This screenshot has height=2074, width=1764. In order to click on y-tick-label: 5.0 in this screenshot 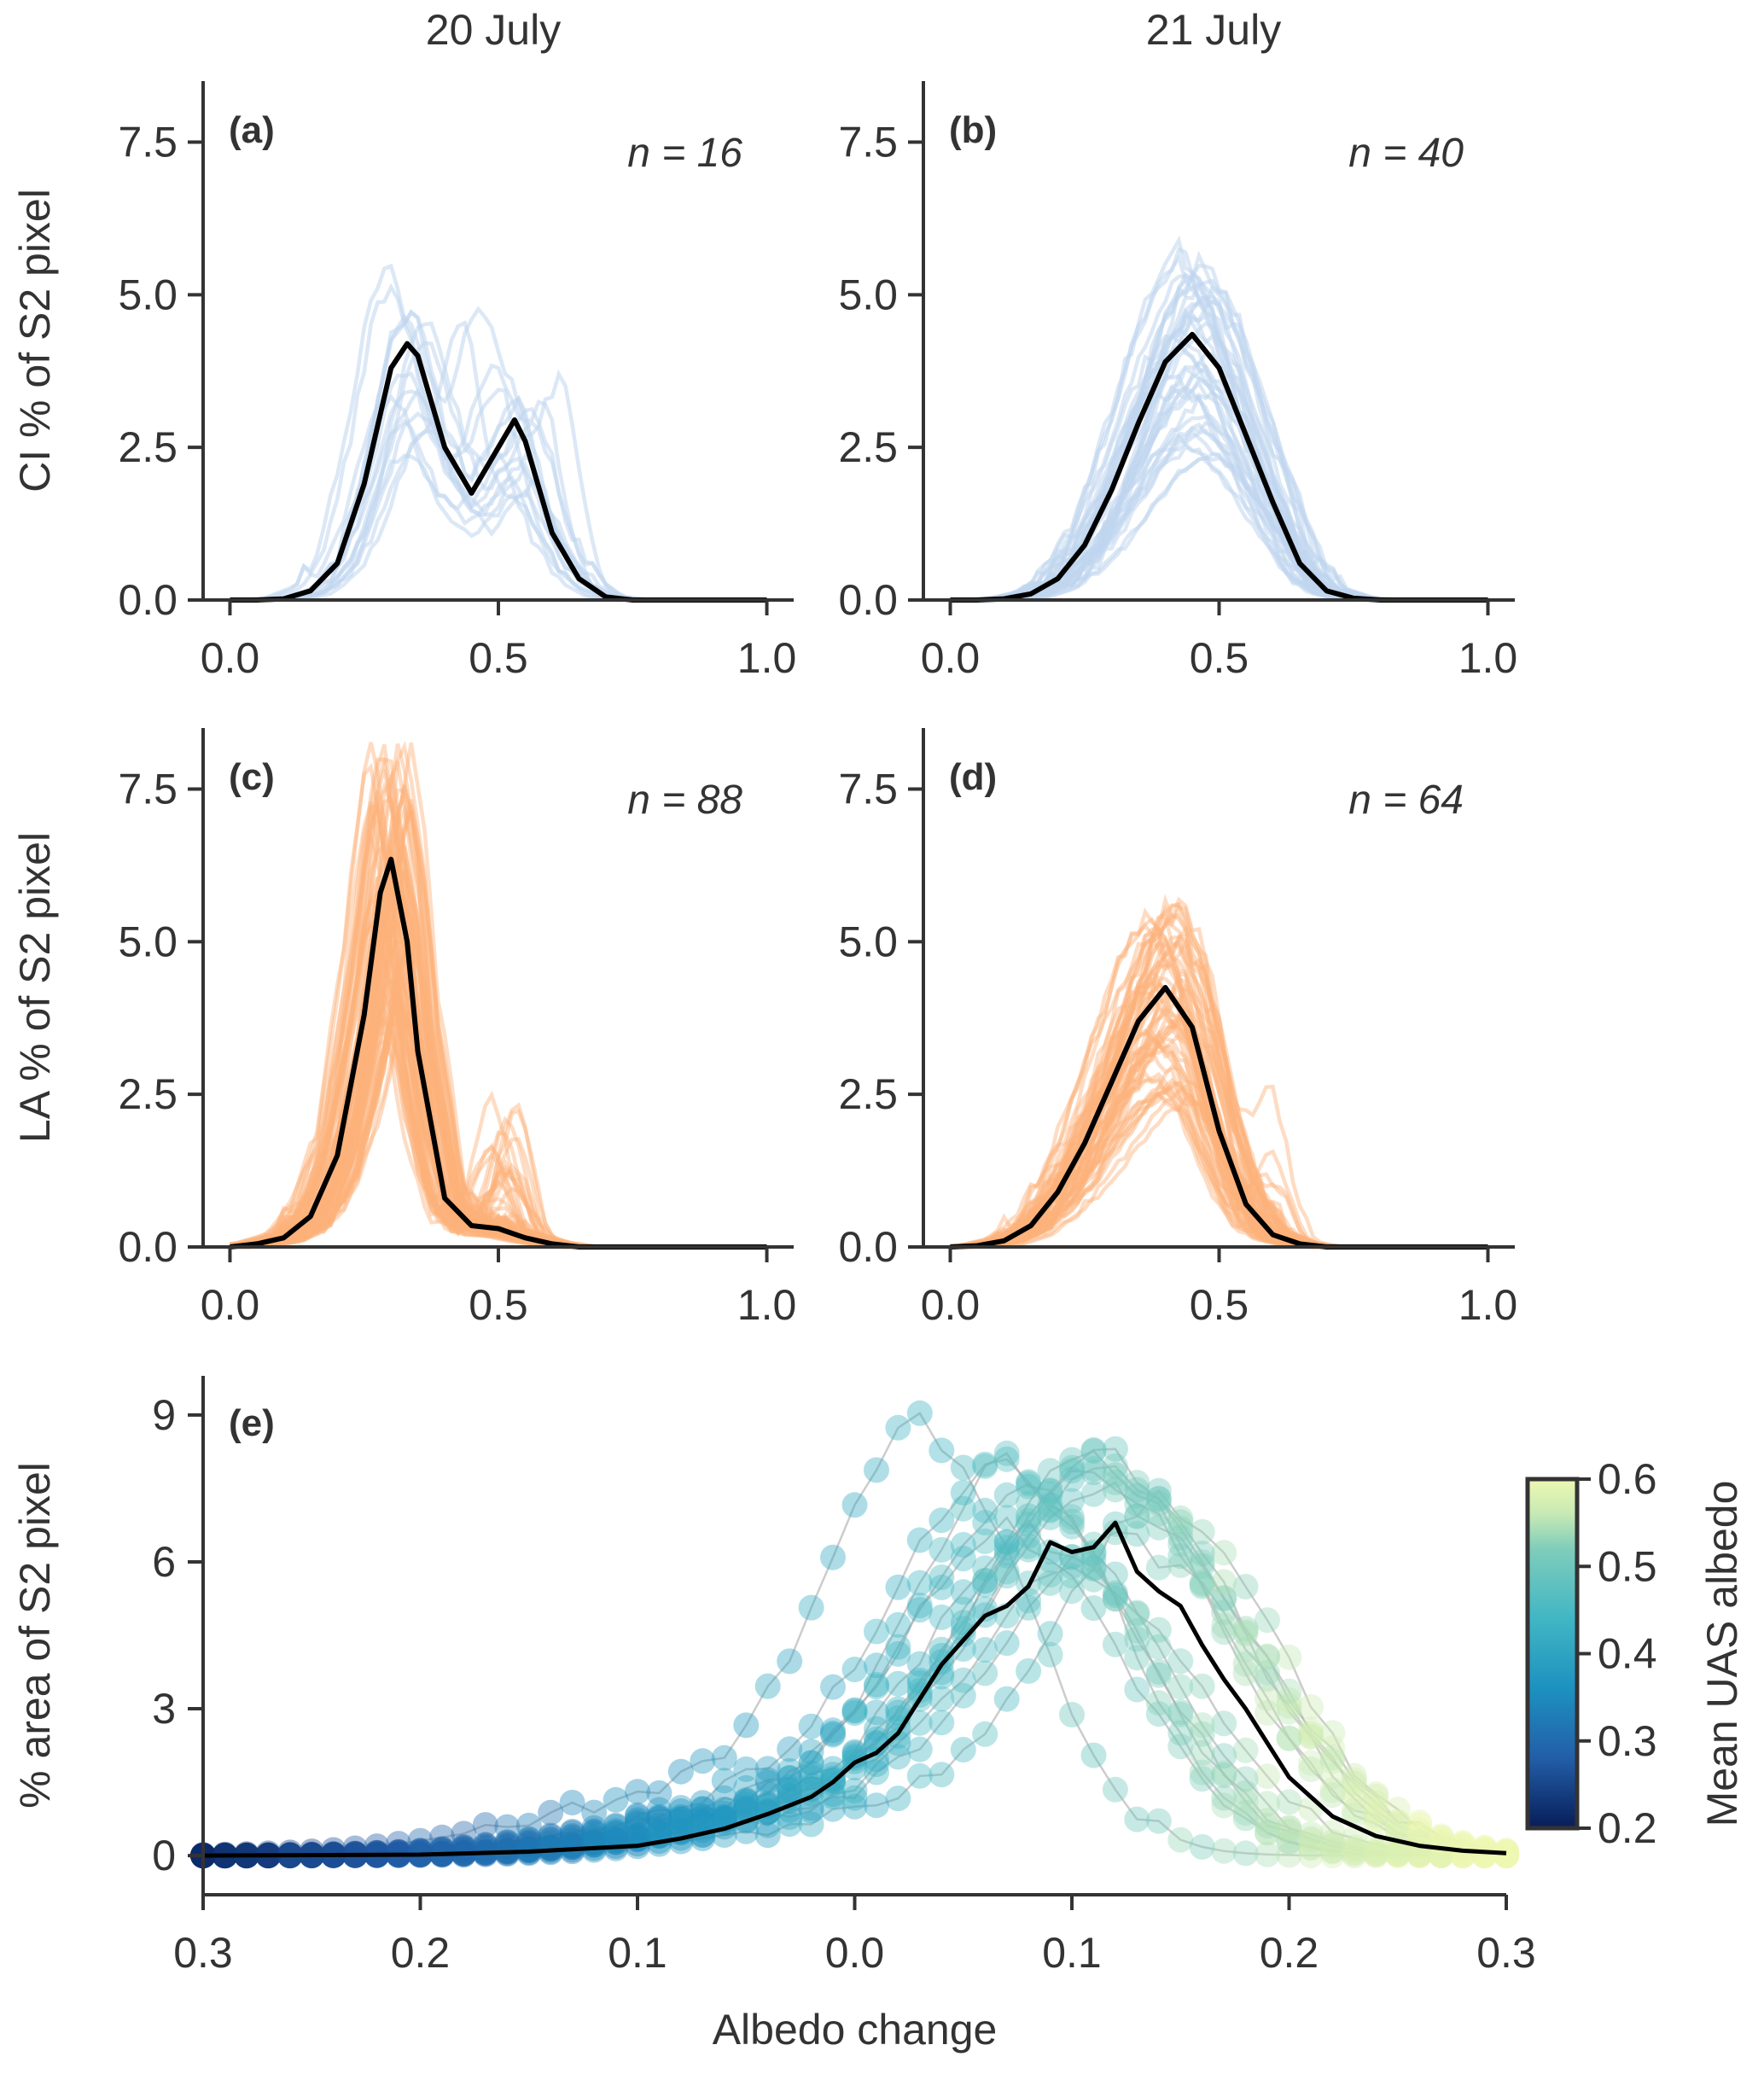, I will do `click(148, 295)`.